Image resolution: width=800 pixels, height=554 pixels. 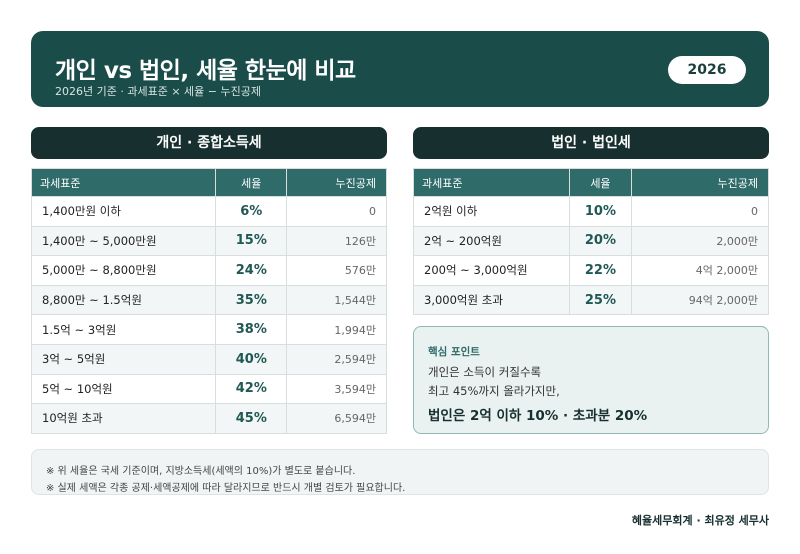 I want to click on rate-cell: 24%, so click(x=251, y=270).